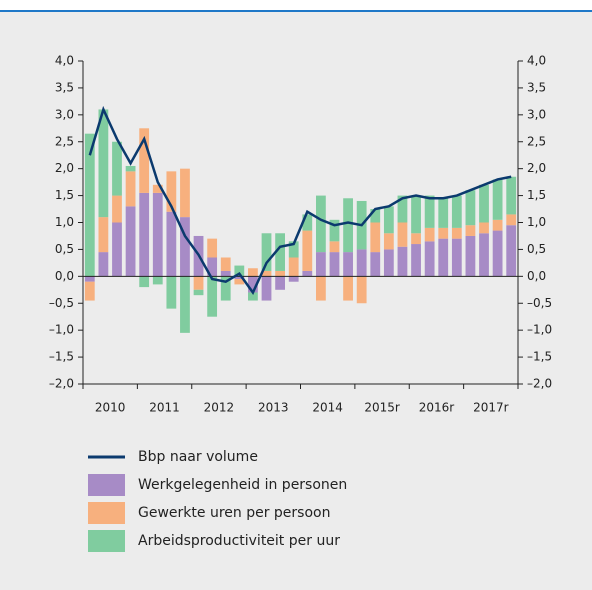 Image resolution: width=592 pixels, height=590 pixels. What do you see at coordinates (64, 141) in the screenshot?
I see `y-tick-label: 2,5` at bounding box center [64, 141].